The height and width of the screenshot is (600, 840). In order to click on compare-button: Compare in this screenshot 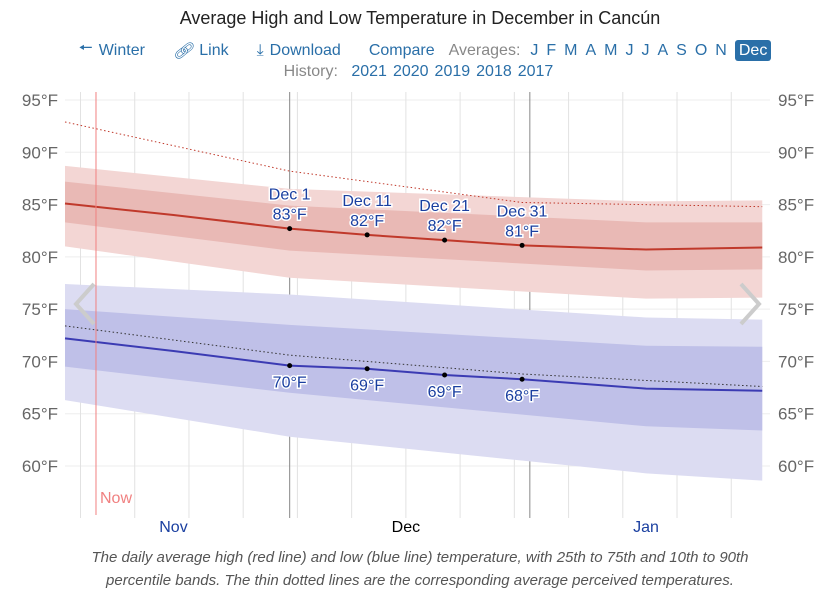, I will do `click(401, 50)`.